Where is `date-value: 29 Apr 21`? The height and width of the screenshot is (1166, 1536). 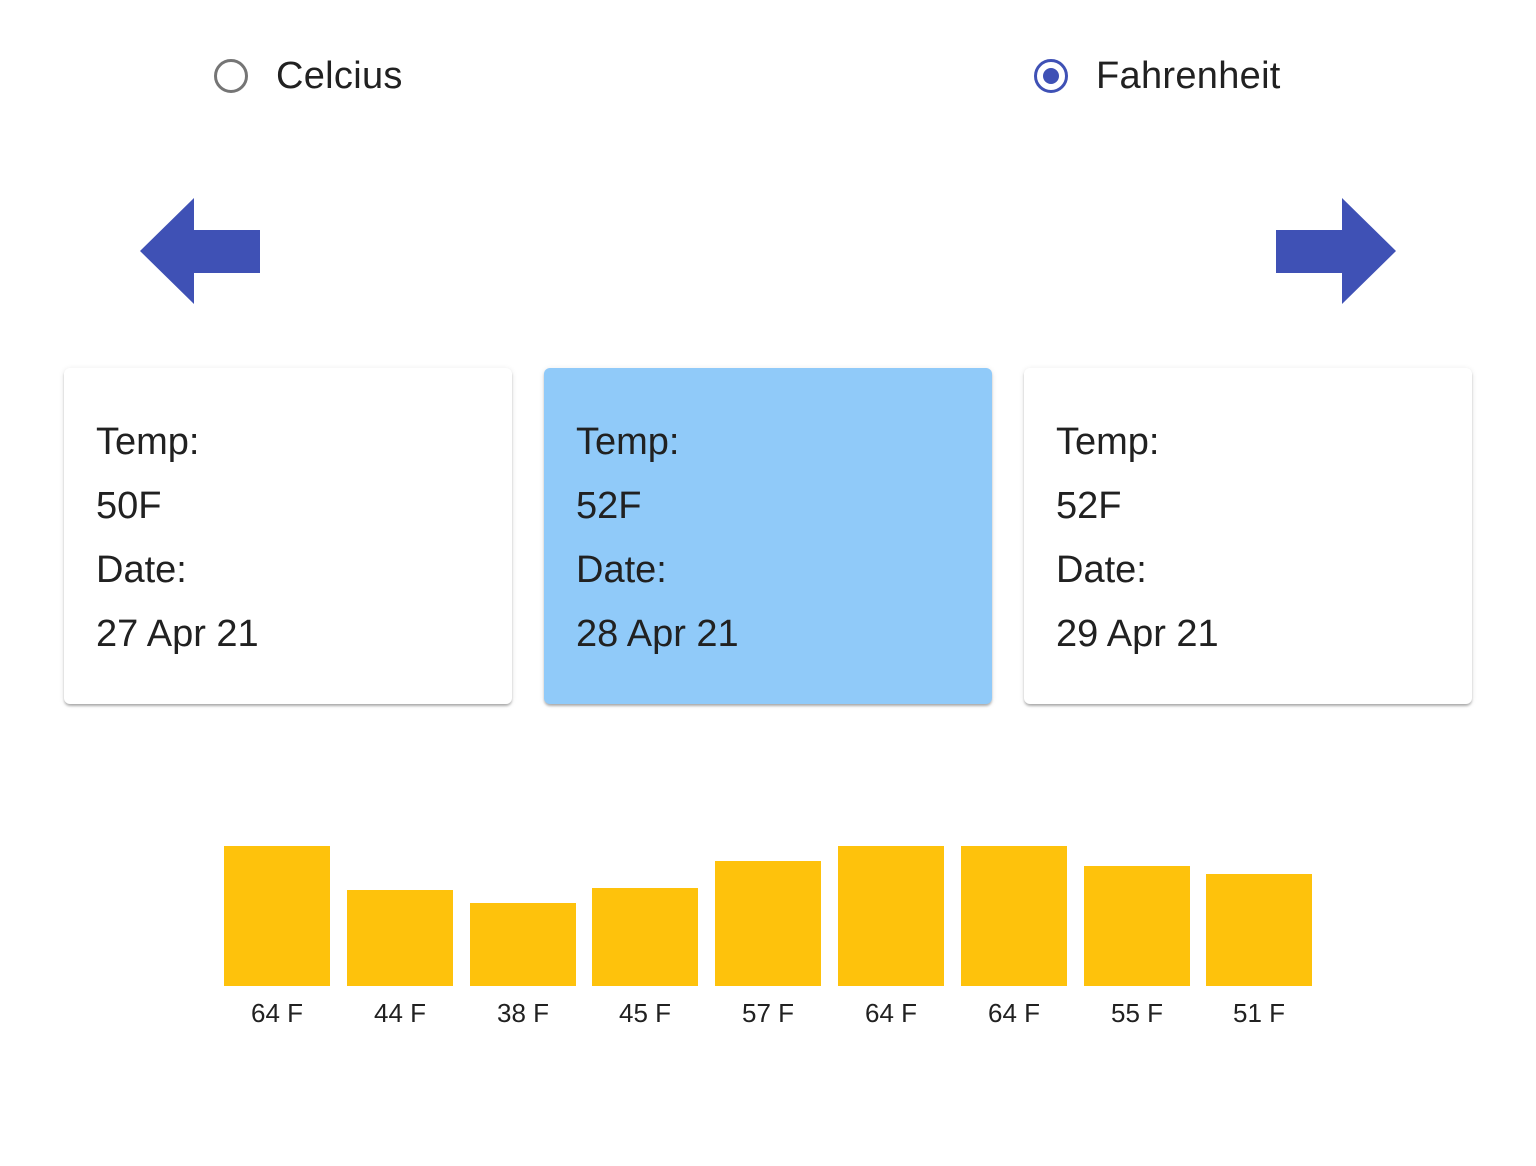
date-value: 29 Apr 21 is located at coordinates (1137, 634).